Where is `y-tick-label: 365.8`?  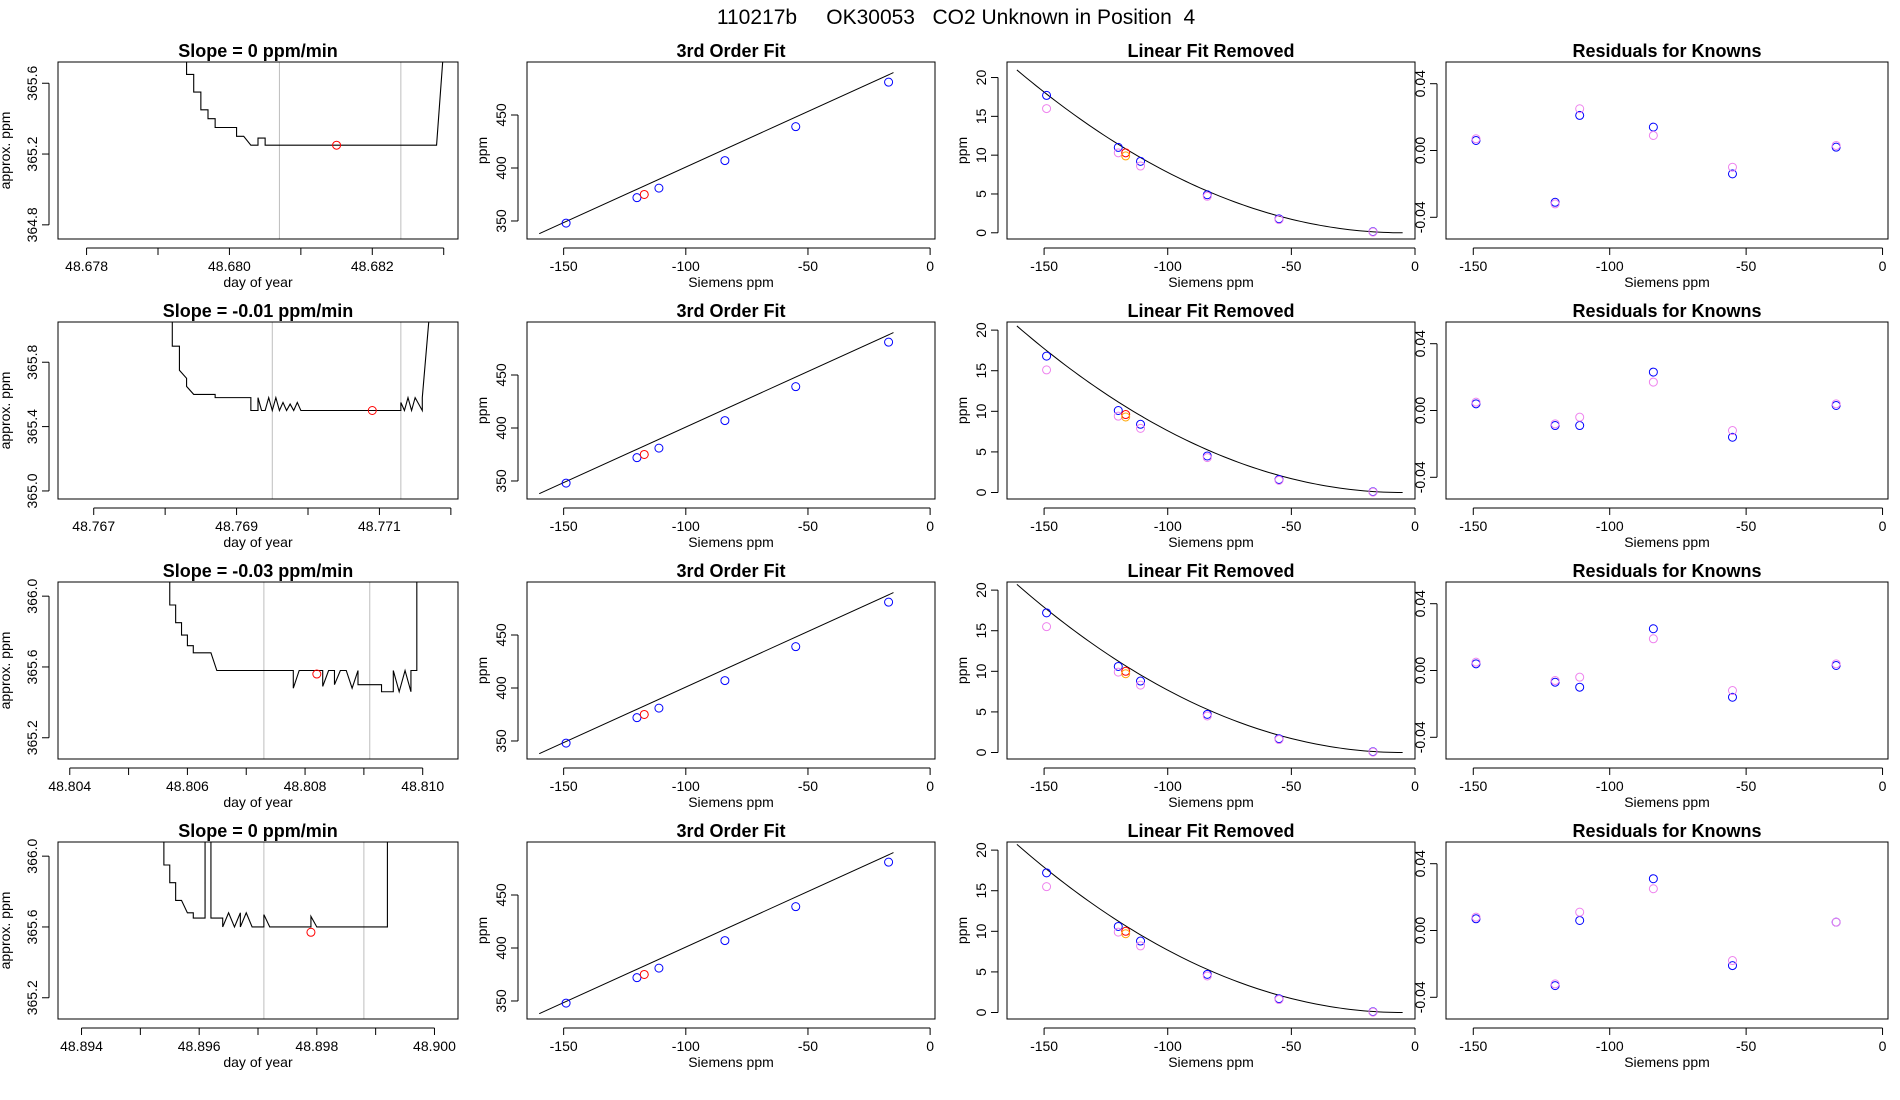
y-tick-label: 365.8 is located at coordinates (32, 362).